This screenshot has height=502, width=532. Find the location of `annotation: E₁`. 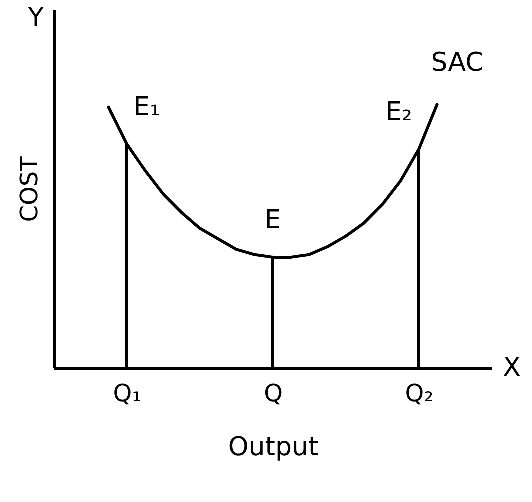

annotation: E₁ is located at coordinates (147, 107).